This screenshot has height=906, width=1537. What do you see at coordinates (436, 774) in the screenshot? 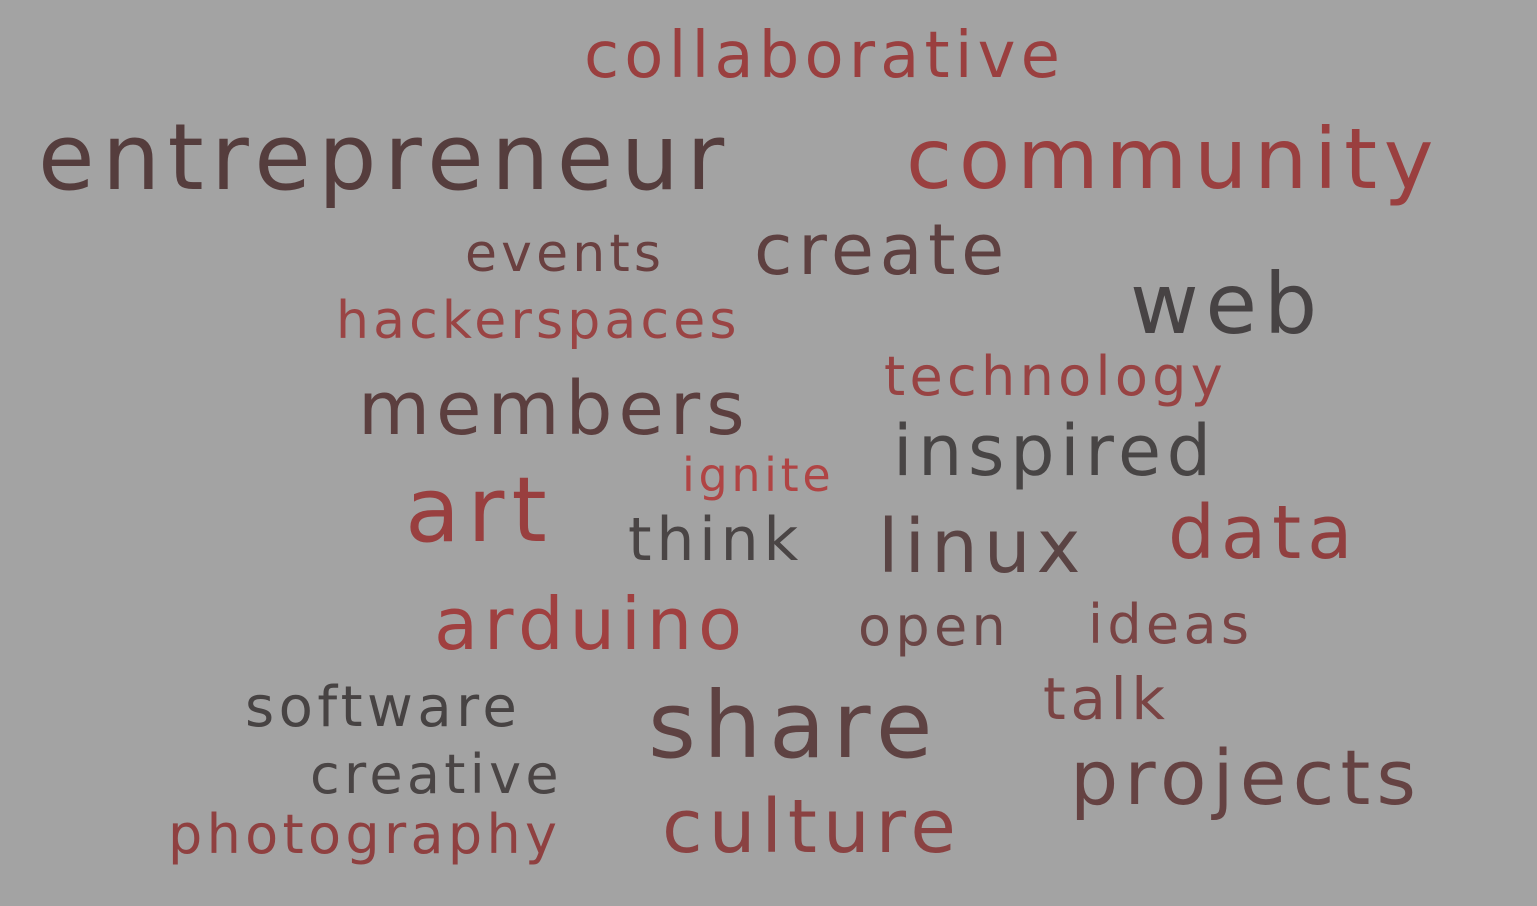
I see `word-creative: creative` at bounding box center [436, 774].